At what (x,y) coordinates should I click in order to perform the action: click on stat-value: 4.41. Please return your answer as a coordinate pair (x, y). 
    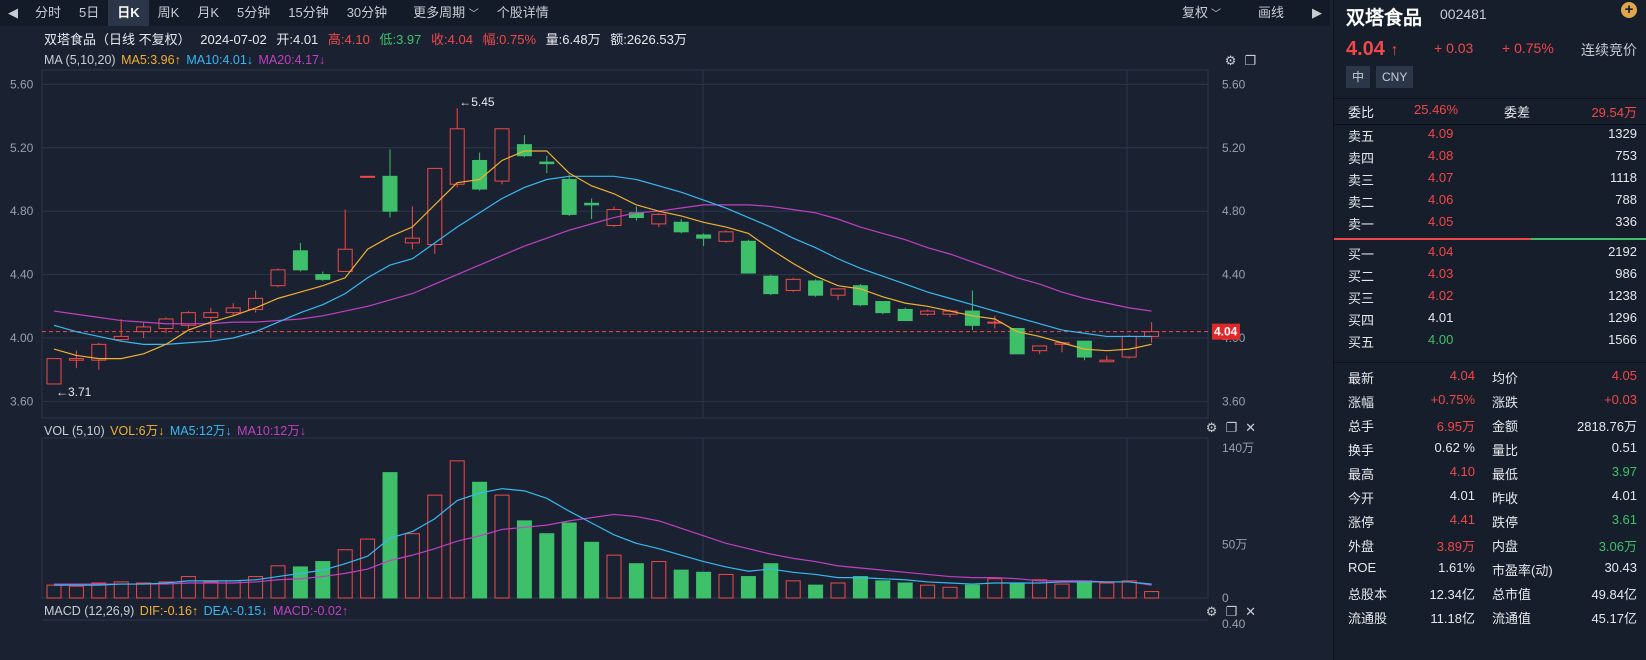
    Looking at the image, I should click on (1462, 519).